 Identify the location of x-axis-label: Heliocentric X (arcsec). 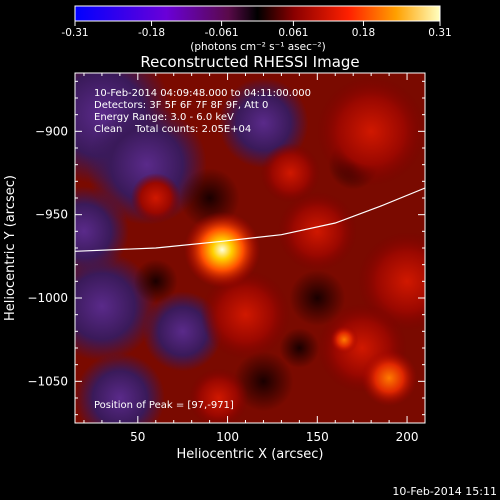
(250, 454).